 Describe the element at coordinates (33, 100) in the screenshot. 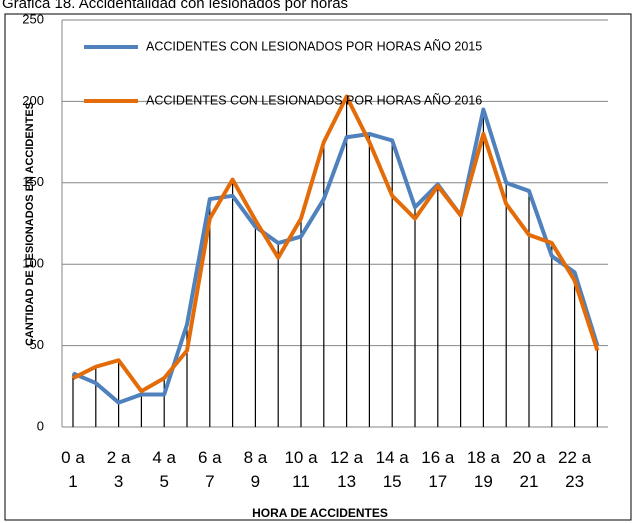

I see `y-tick-label: 200` at that location.